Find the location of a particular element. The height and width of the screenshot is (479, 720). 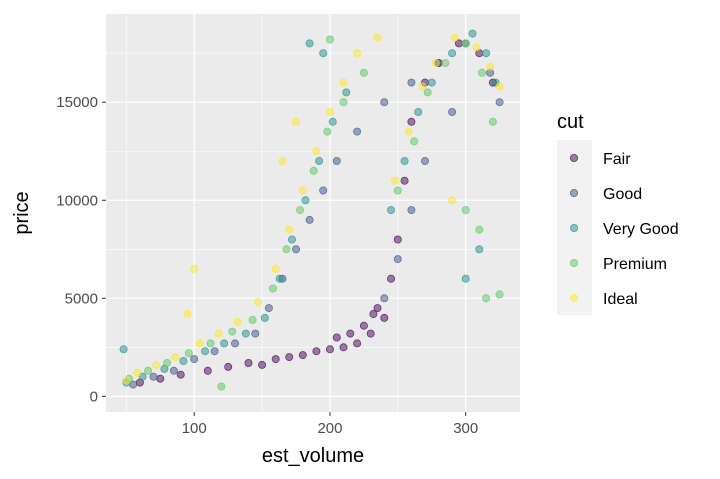

legend-items: Fair Good Very Good Premium Ideal is located at coordinates (624, 229).